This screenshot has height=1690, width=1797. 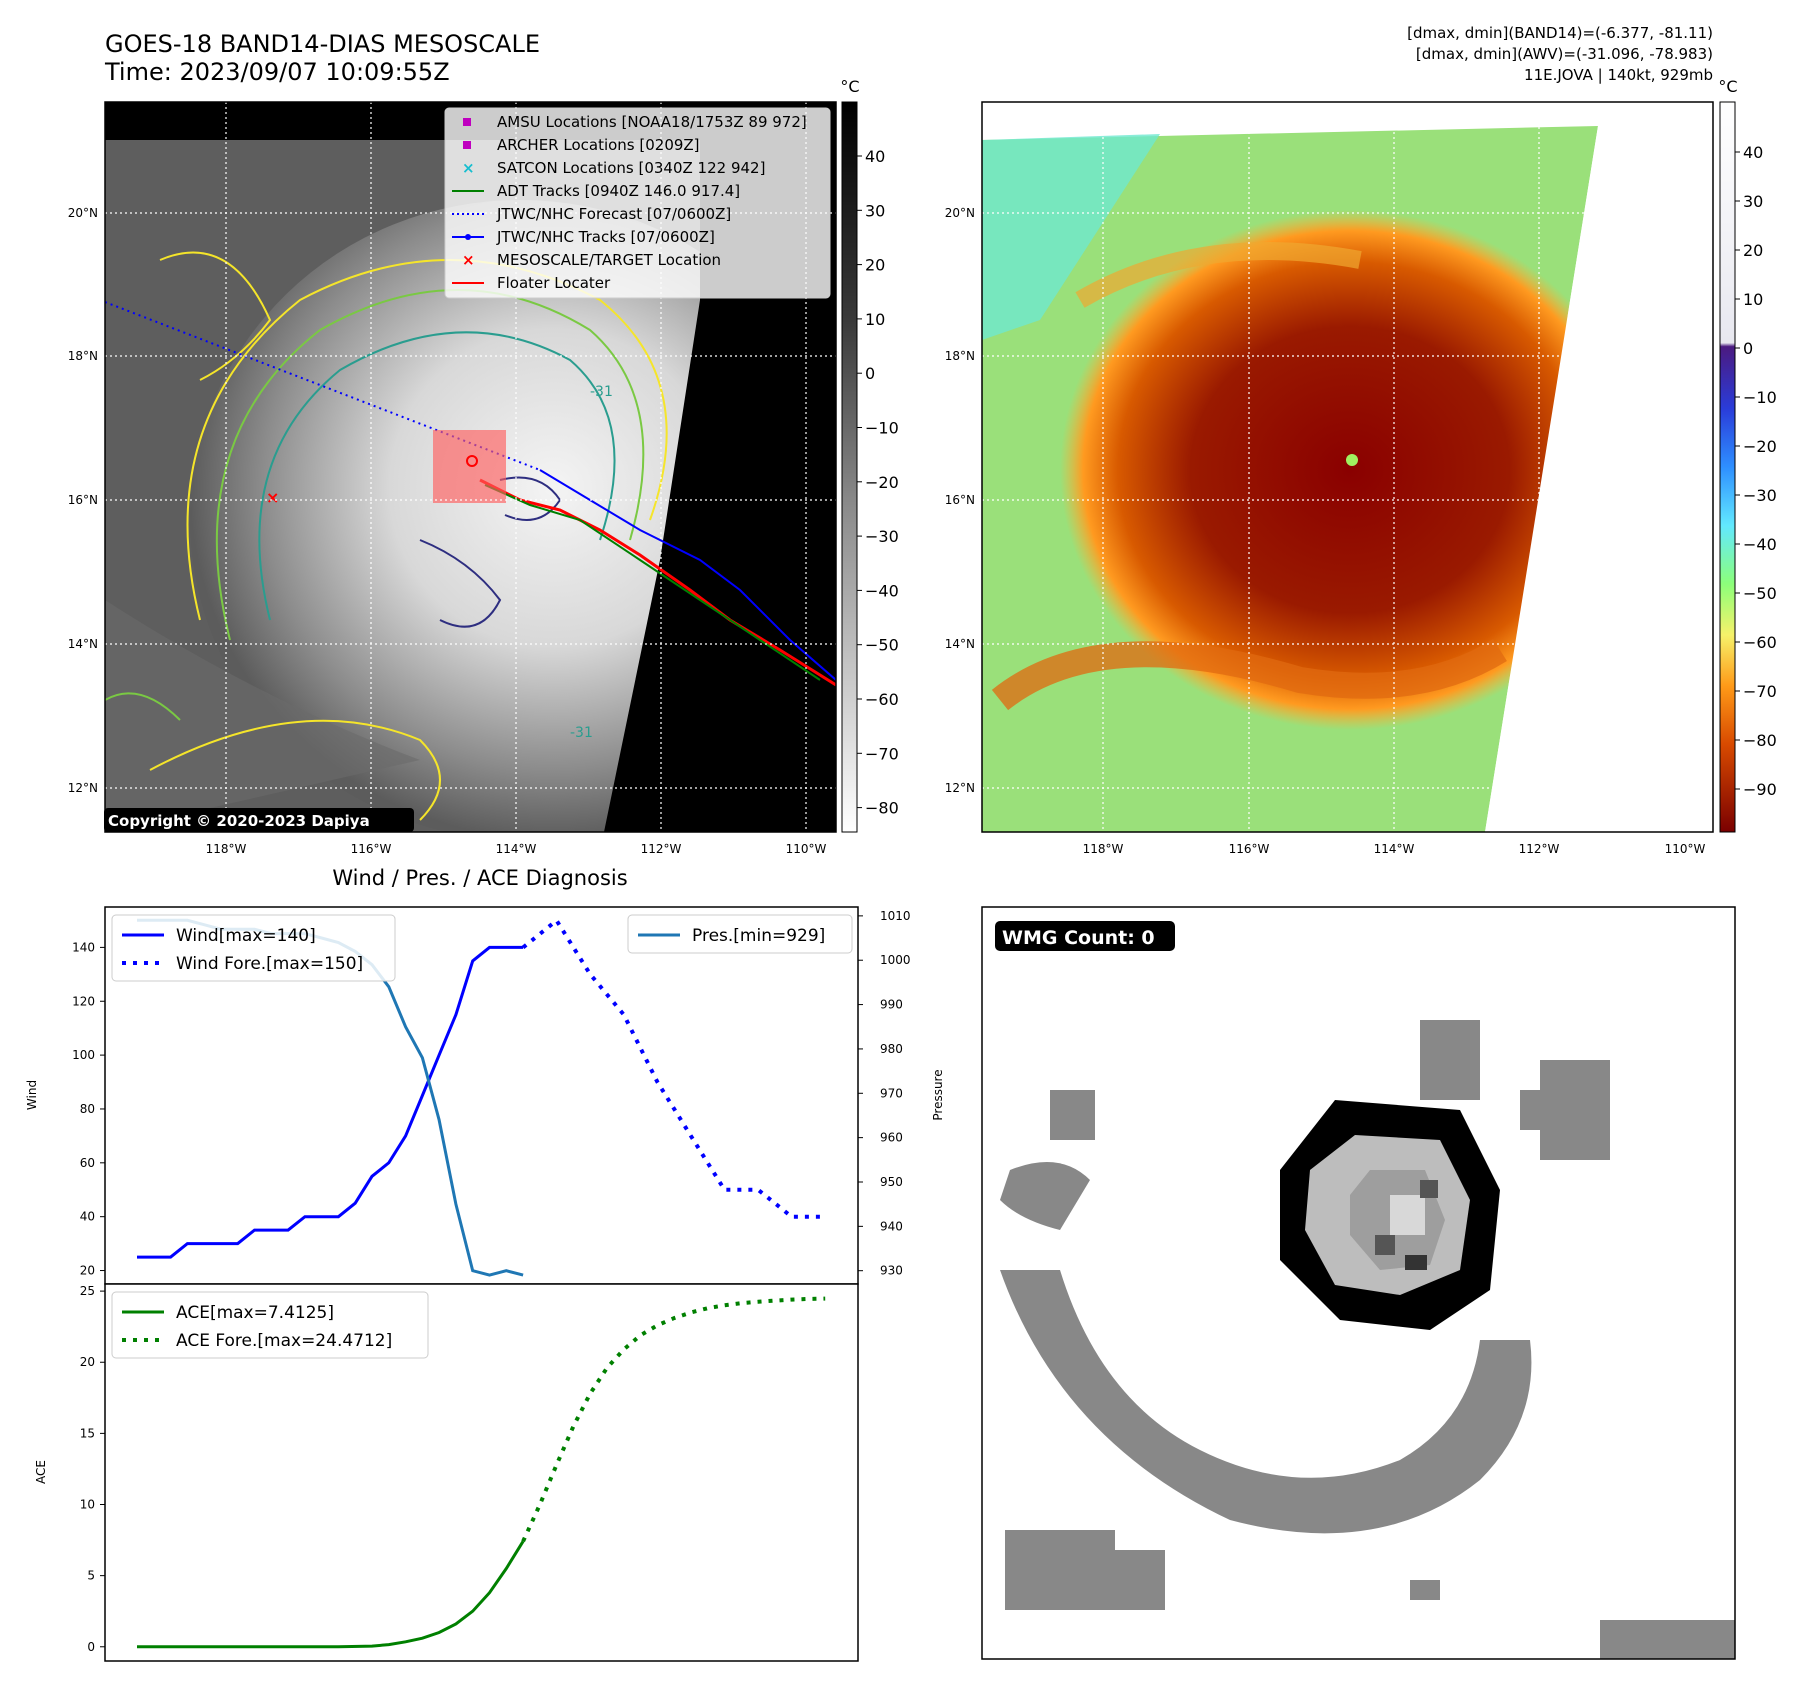 I want to click on lon-tick-label: 118°W, so click(x=1103, y=849).